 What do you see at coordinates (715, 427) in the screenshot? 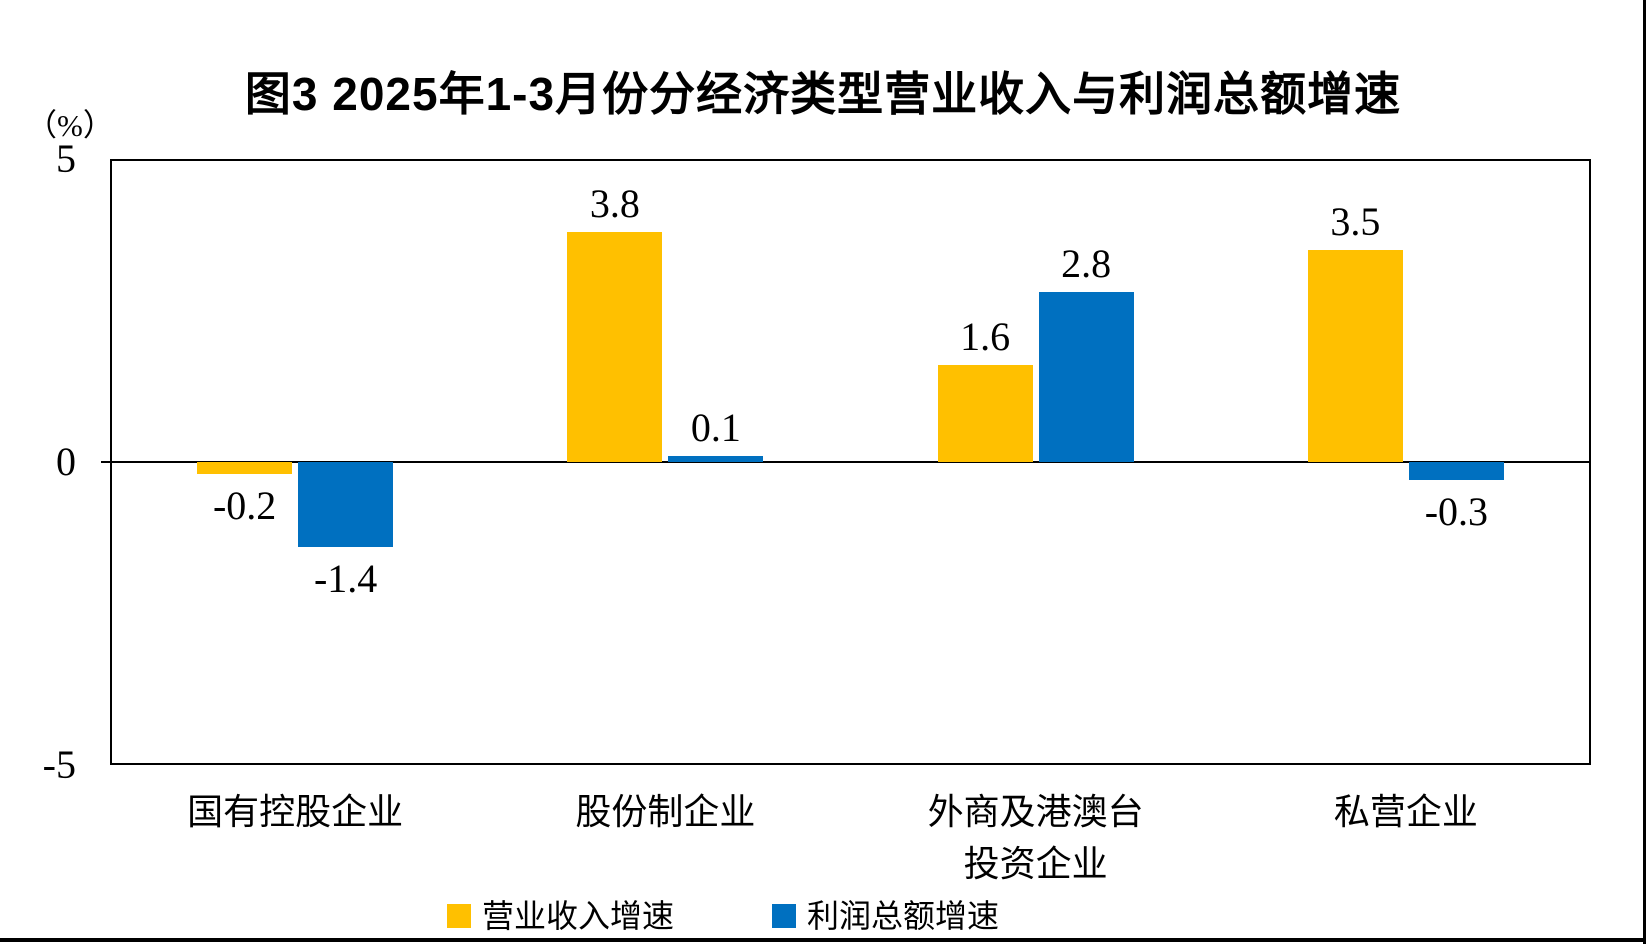
I see `data-label: 0.1` at bounding box center [715, 427].